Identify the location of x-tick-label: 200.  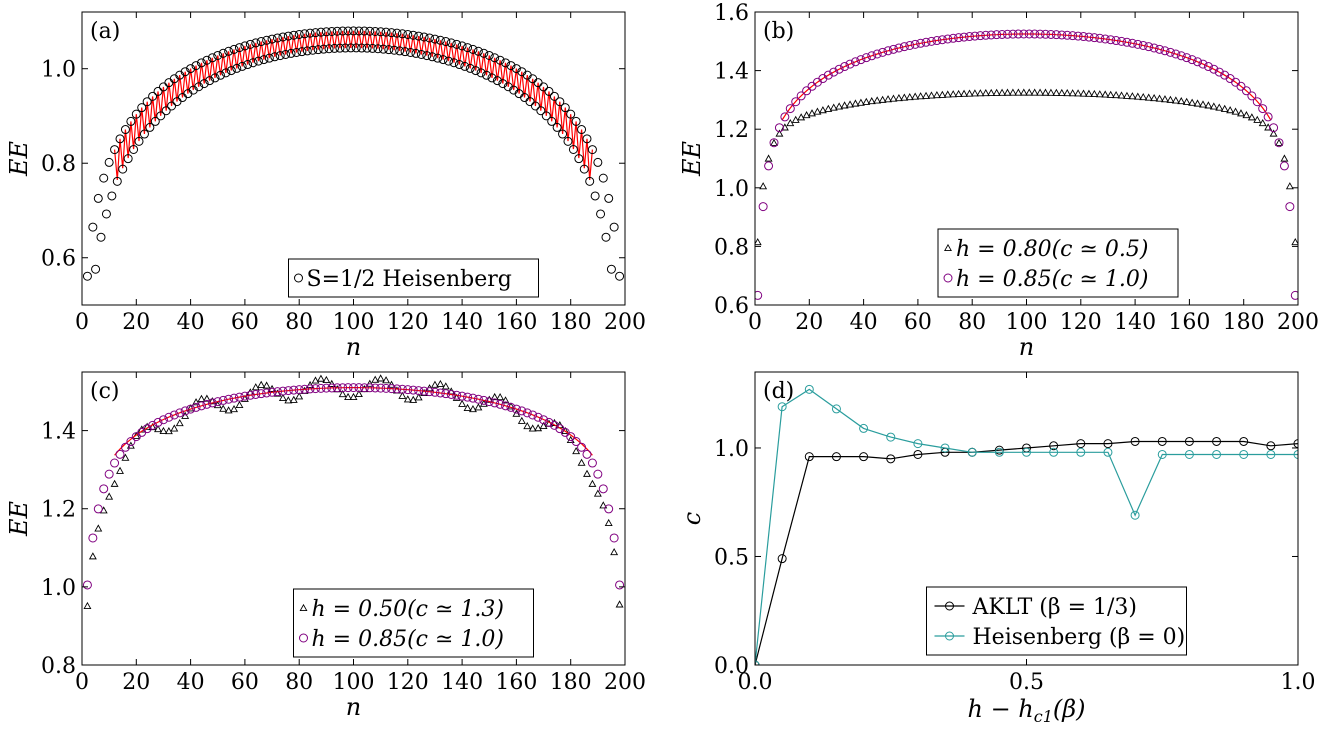
(625, 322).